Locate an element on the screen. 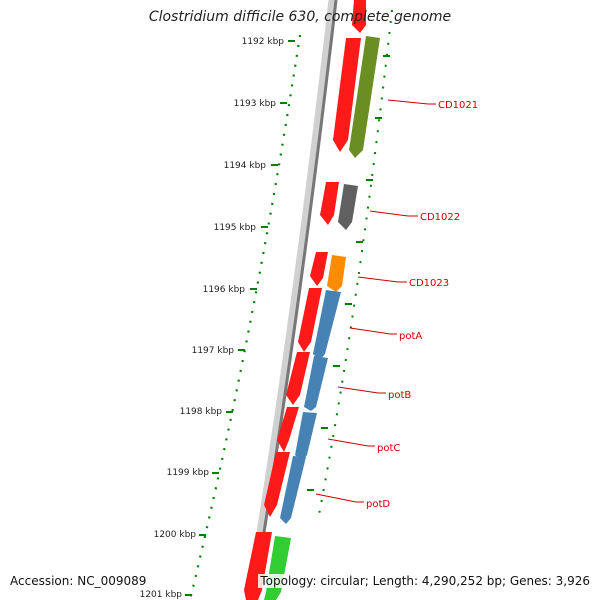 The width and height of the screenshot is (600, 600). gene-label: CD1021 is located at coordinates (458, 105).